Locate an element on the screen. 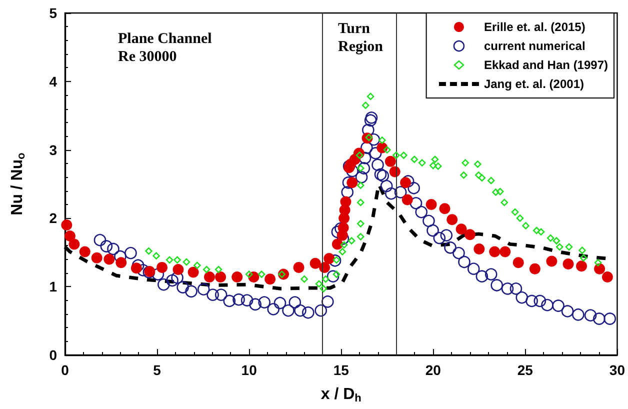  y-tick-label: 5 is located at coordinates (53, 13).